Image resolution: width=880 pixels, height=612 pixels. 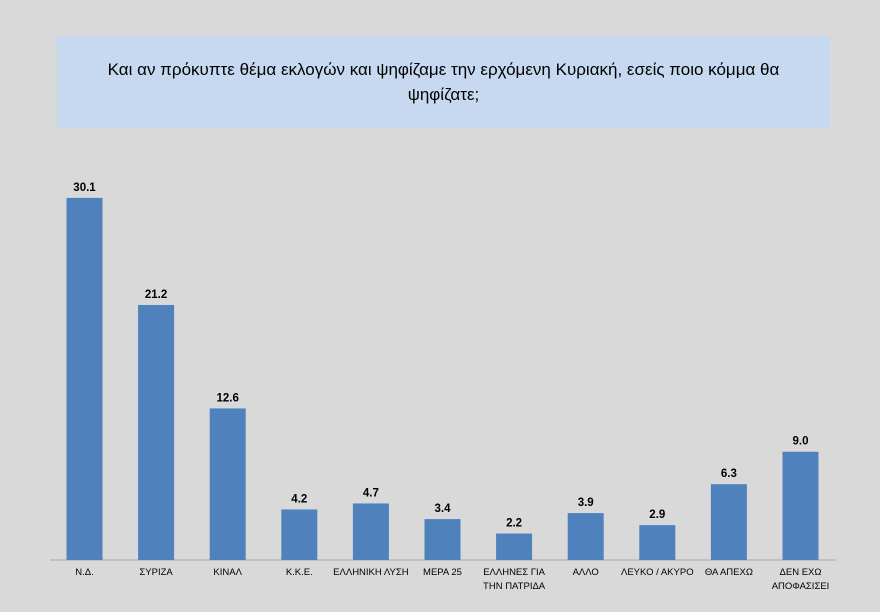 What do you see at coordinates (84, 572) in the screenshot?
I see `x-tick-label: Ν.Δ.` at bounding box center [84, 572].